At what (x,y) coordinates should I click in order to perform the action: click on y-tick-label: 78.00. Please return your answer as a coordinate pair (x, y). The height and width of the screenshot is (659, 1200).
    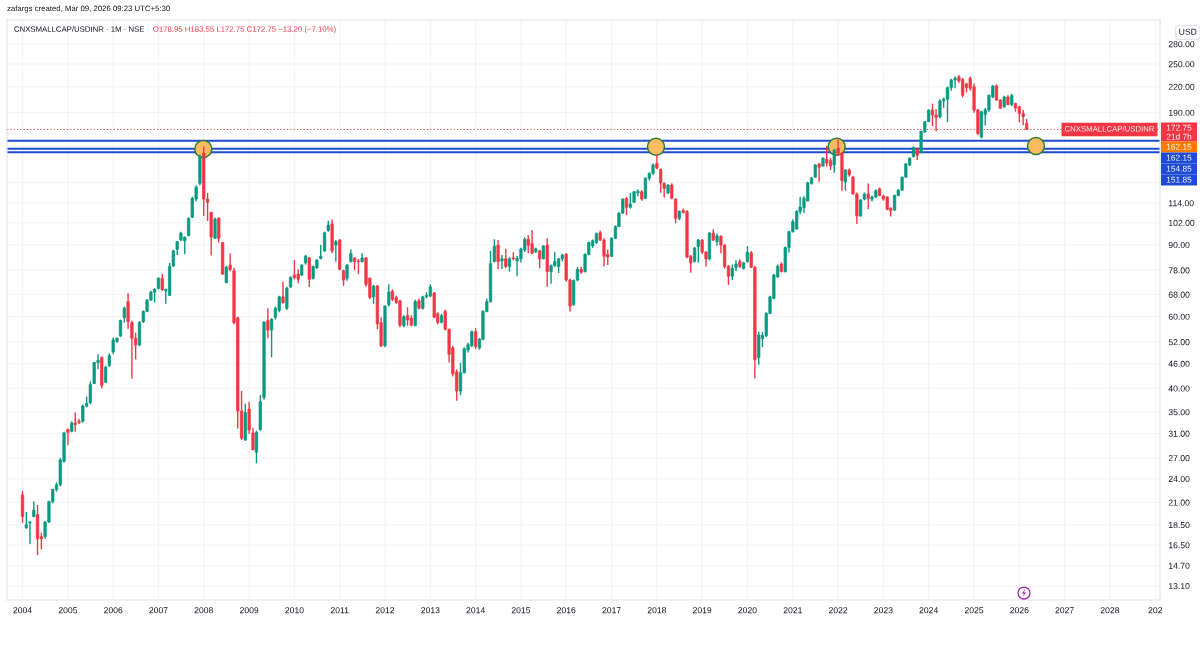
    Looking at the image, I should click on (1179, 270).